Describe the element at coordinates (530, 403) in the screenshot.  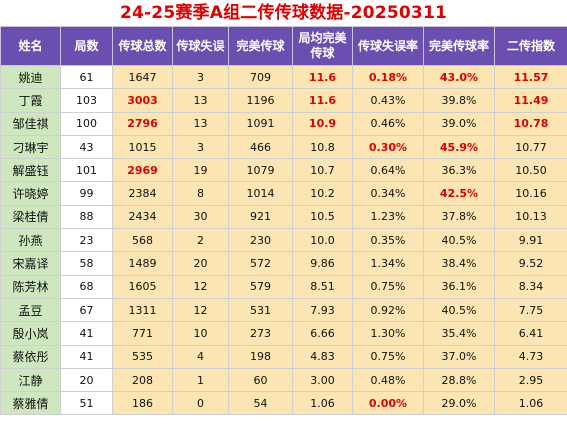
I see `cell-setter-index: 1.06` at that location.